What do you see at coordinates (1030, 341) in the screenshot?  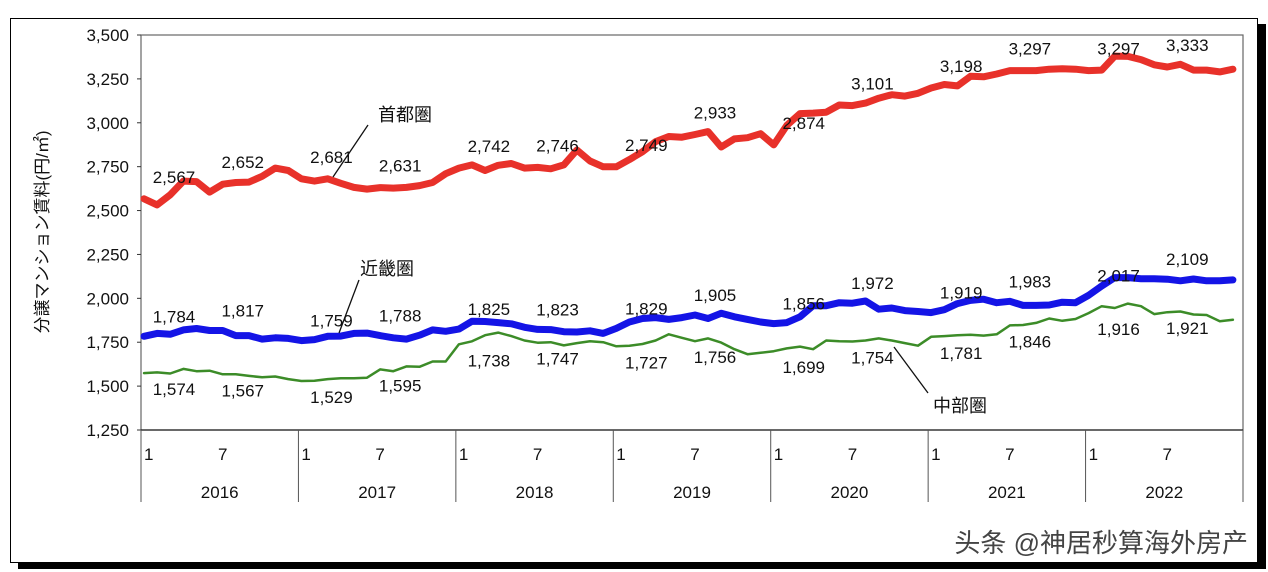 I see `data-label: 1,846` at bounding box center [1030, 341].